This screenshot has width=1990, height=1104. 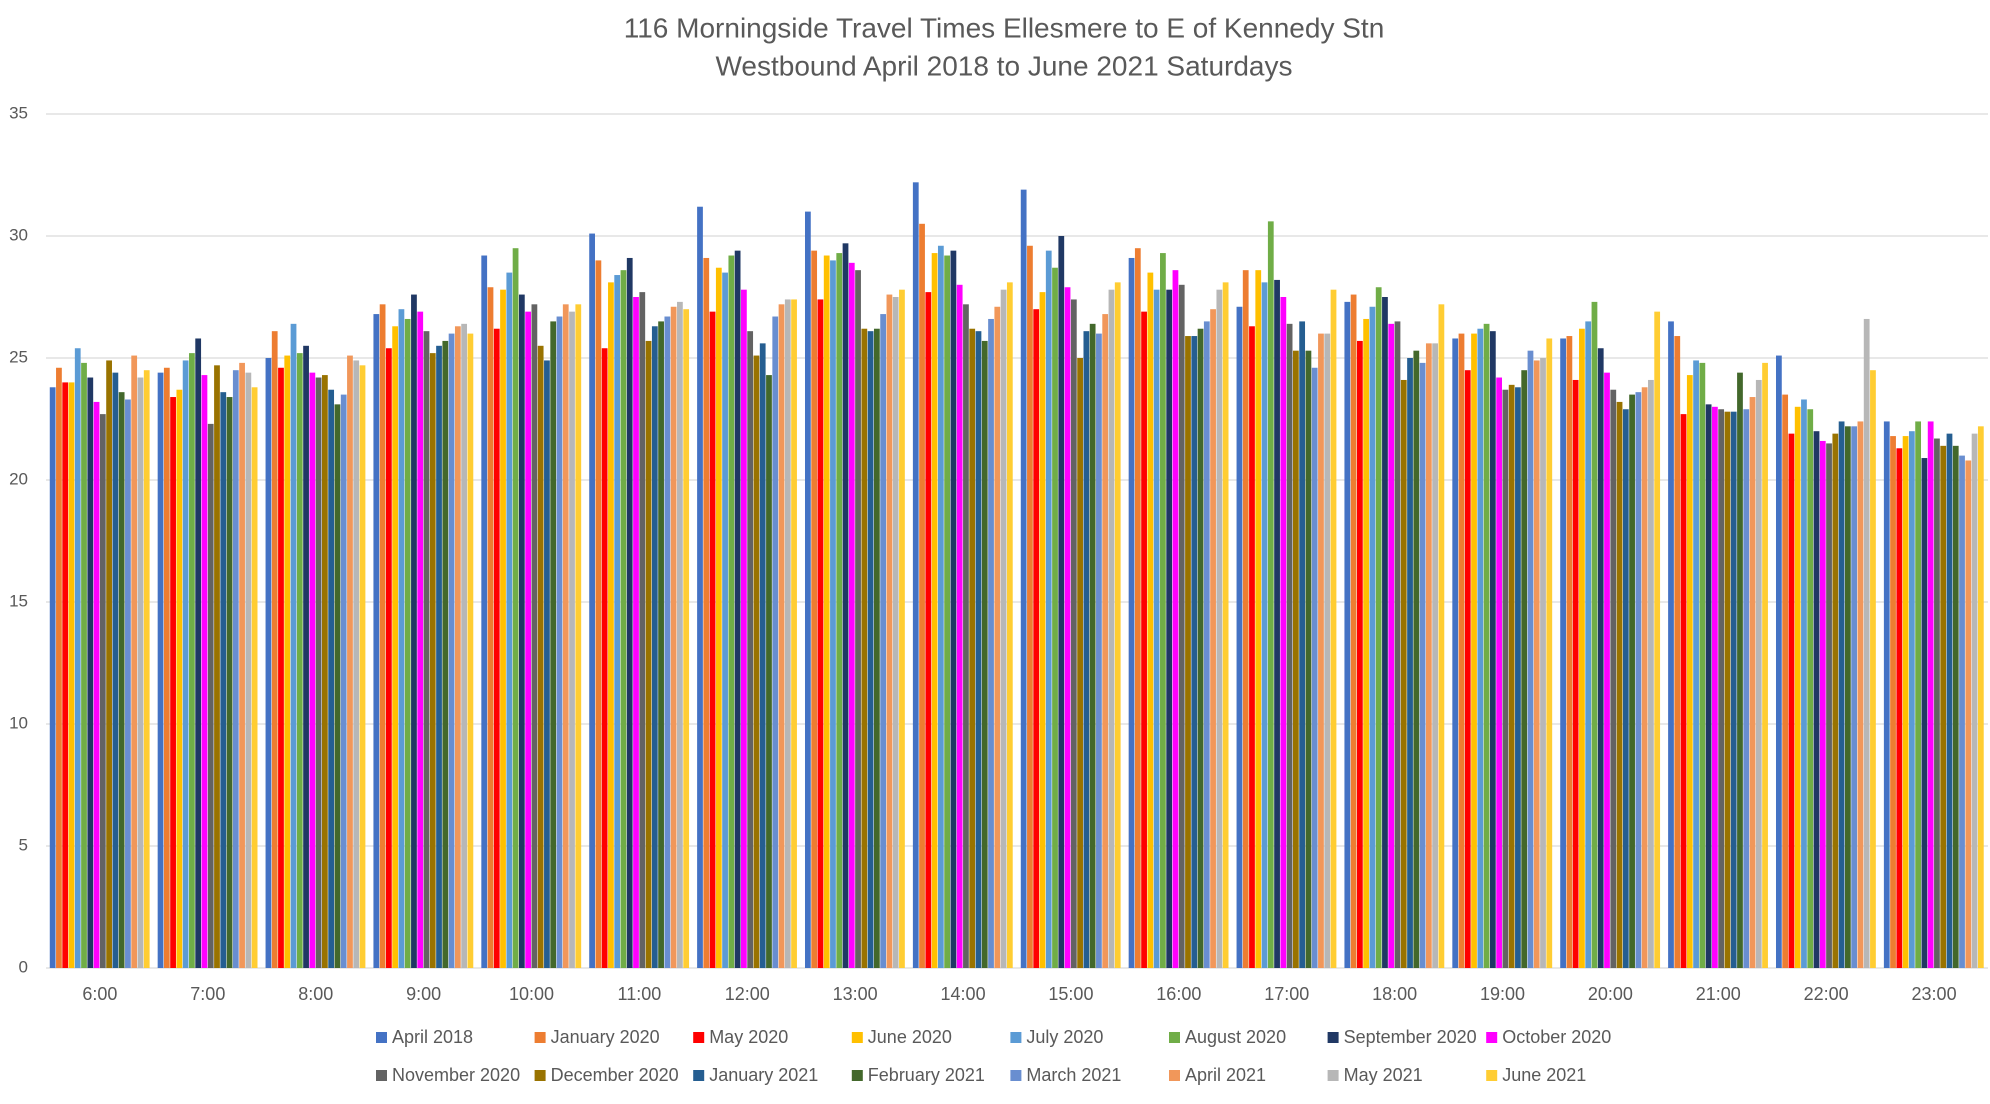 What do you see at coordinates (423, 994) in the screenshot?
I see `x-tick-label: 9:00` at bounding box center [423, 994].